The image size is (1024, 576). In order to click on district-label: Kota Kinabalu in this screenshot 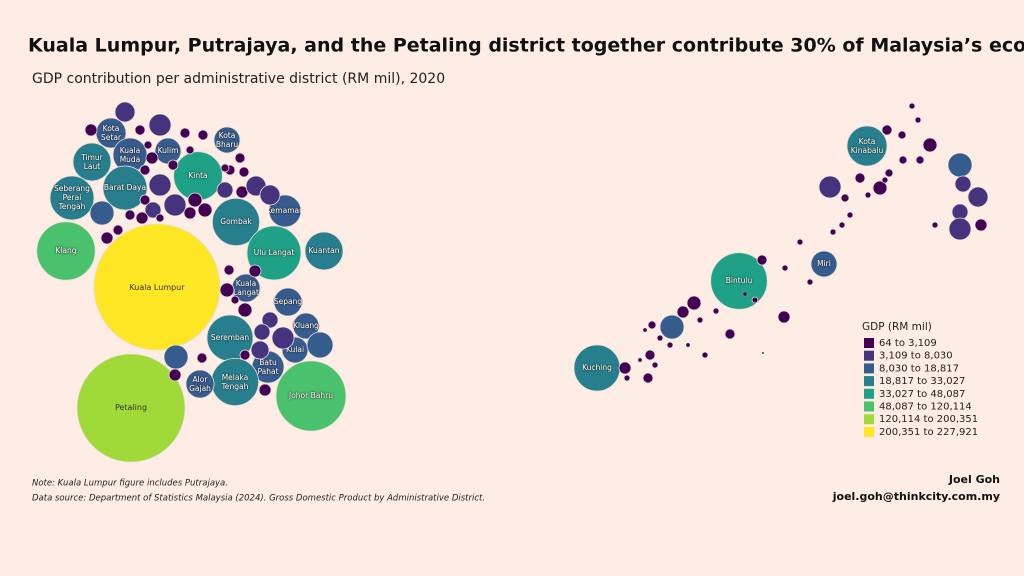, I will do `click(867, 145)`.